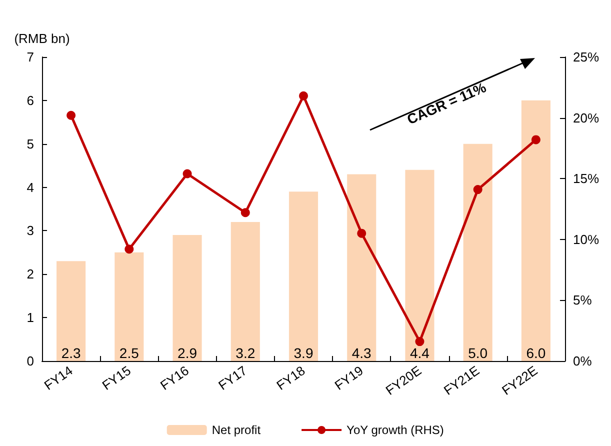 The image size is (611, 446). What do you see at coordinates (30, 230) in the screenshot?
I see `y-tick-label: 3` at bounding box center [30, 230].